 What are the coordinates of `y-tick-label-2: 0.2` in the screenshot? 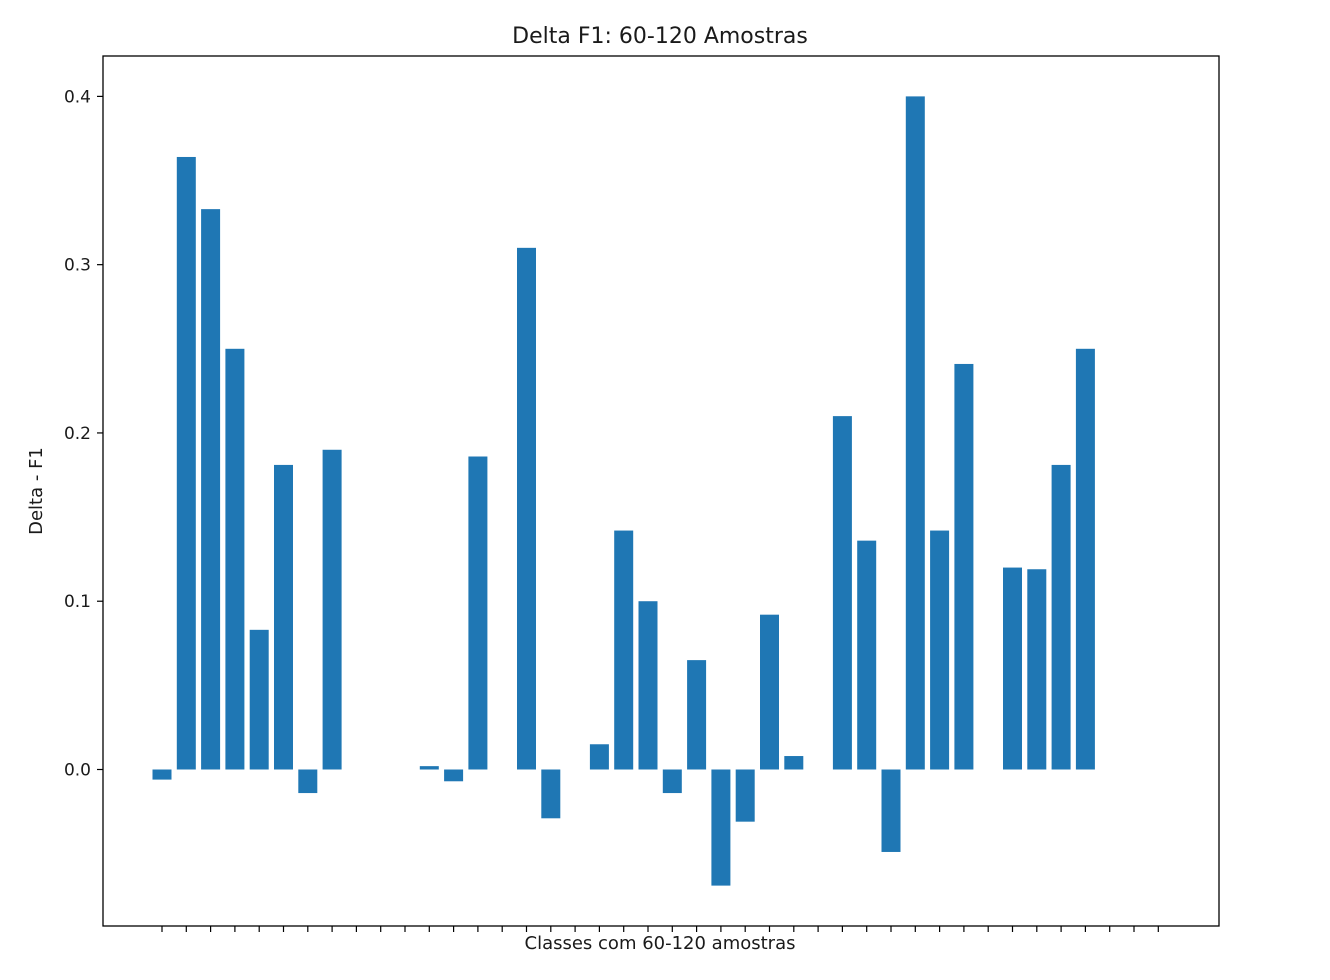 It's located at (77, 434).